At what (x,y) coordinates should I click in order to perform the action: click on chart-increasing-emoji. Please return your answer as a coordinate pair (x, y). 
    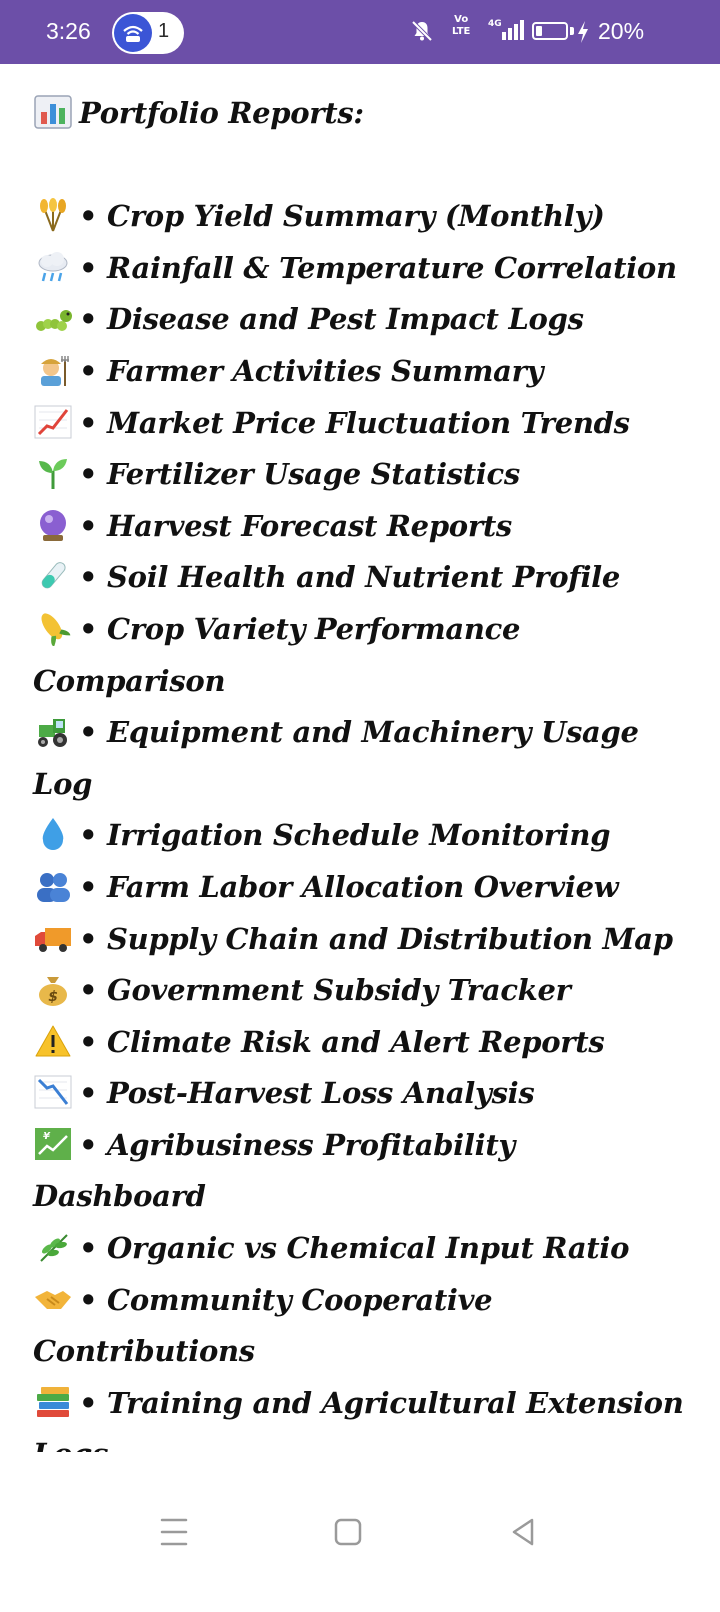
    Looking at the image, I should click on (53, 422).